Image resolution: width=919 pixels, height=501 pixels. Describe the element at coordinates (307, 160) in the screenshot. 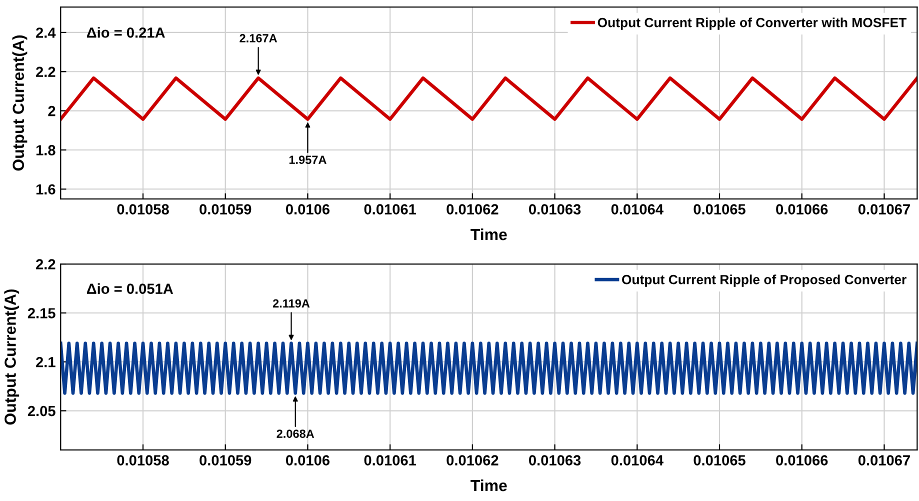

I see `annotation: 1.957A` at that location.